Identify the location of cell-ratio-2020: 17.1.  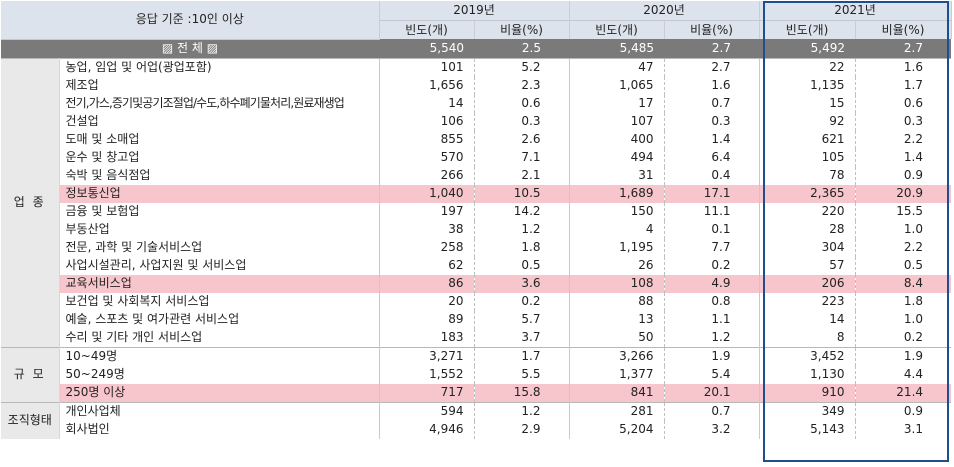
(711, 193).